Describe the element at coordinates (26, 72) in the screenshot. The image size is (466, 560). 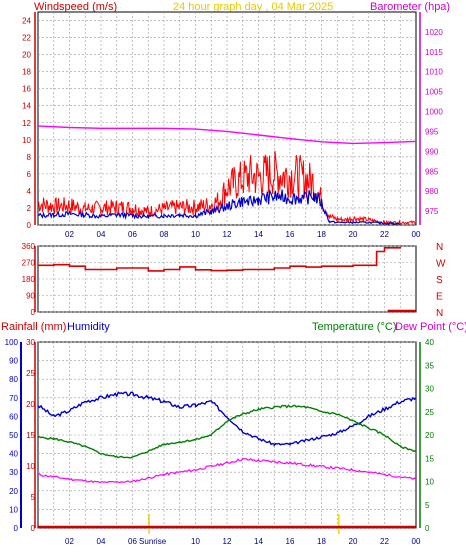
I see `windspeed-tick-label: 18` at that location.